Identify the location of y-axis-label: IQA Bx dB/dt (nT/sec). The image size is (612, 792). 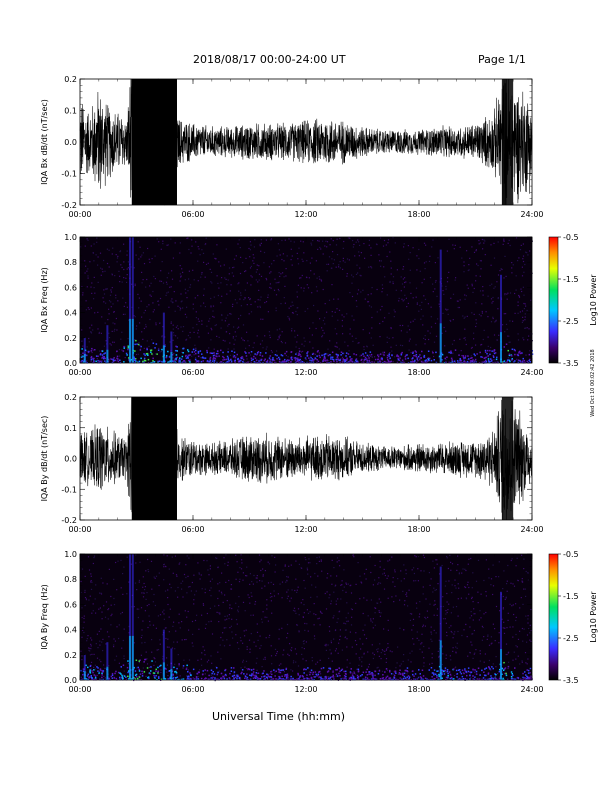
(44, 142).